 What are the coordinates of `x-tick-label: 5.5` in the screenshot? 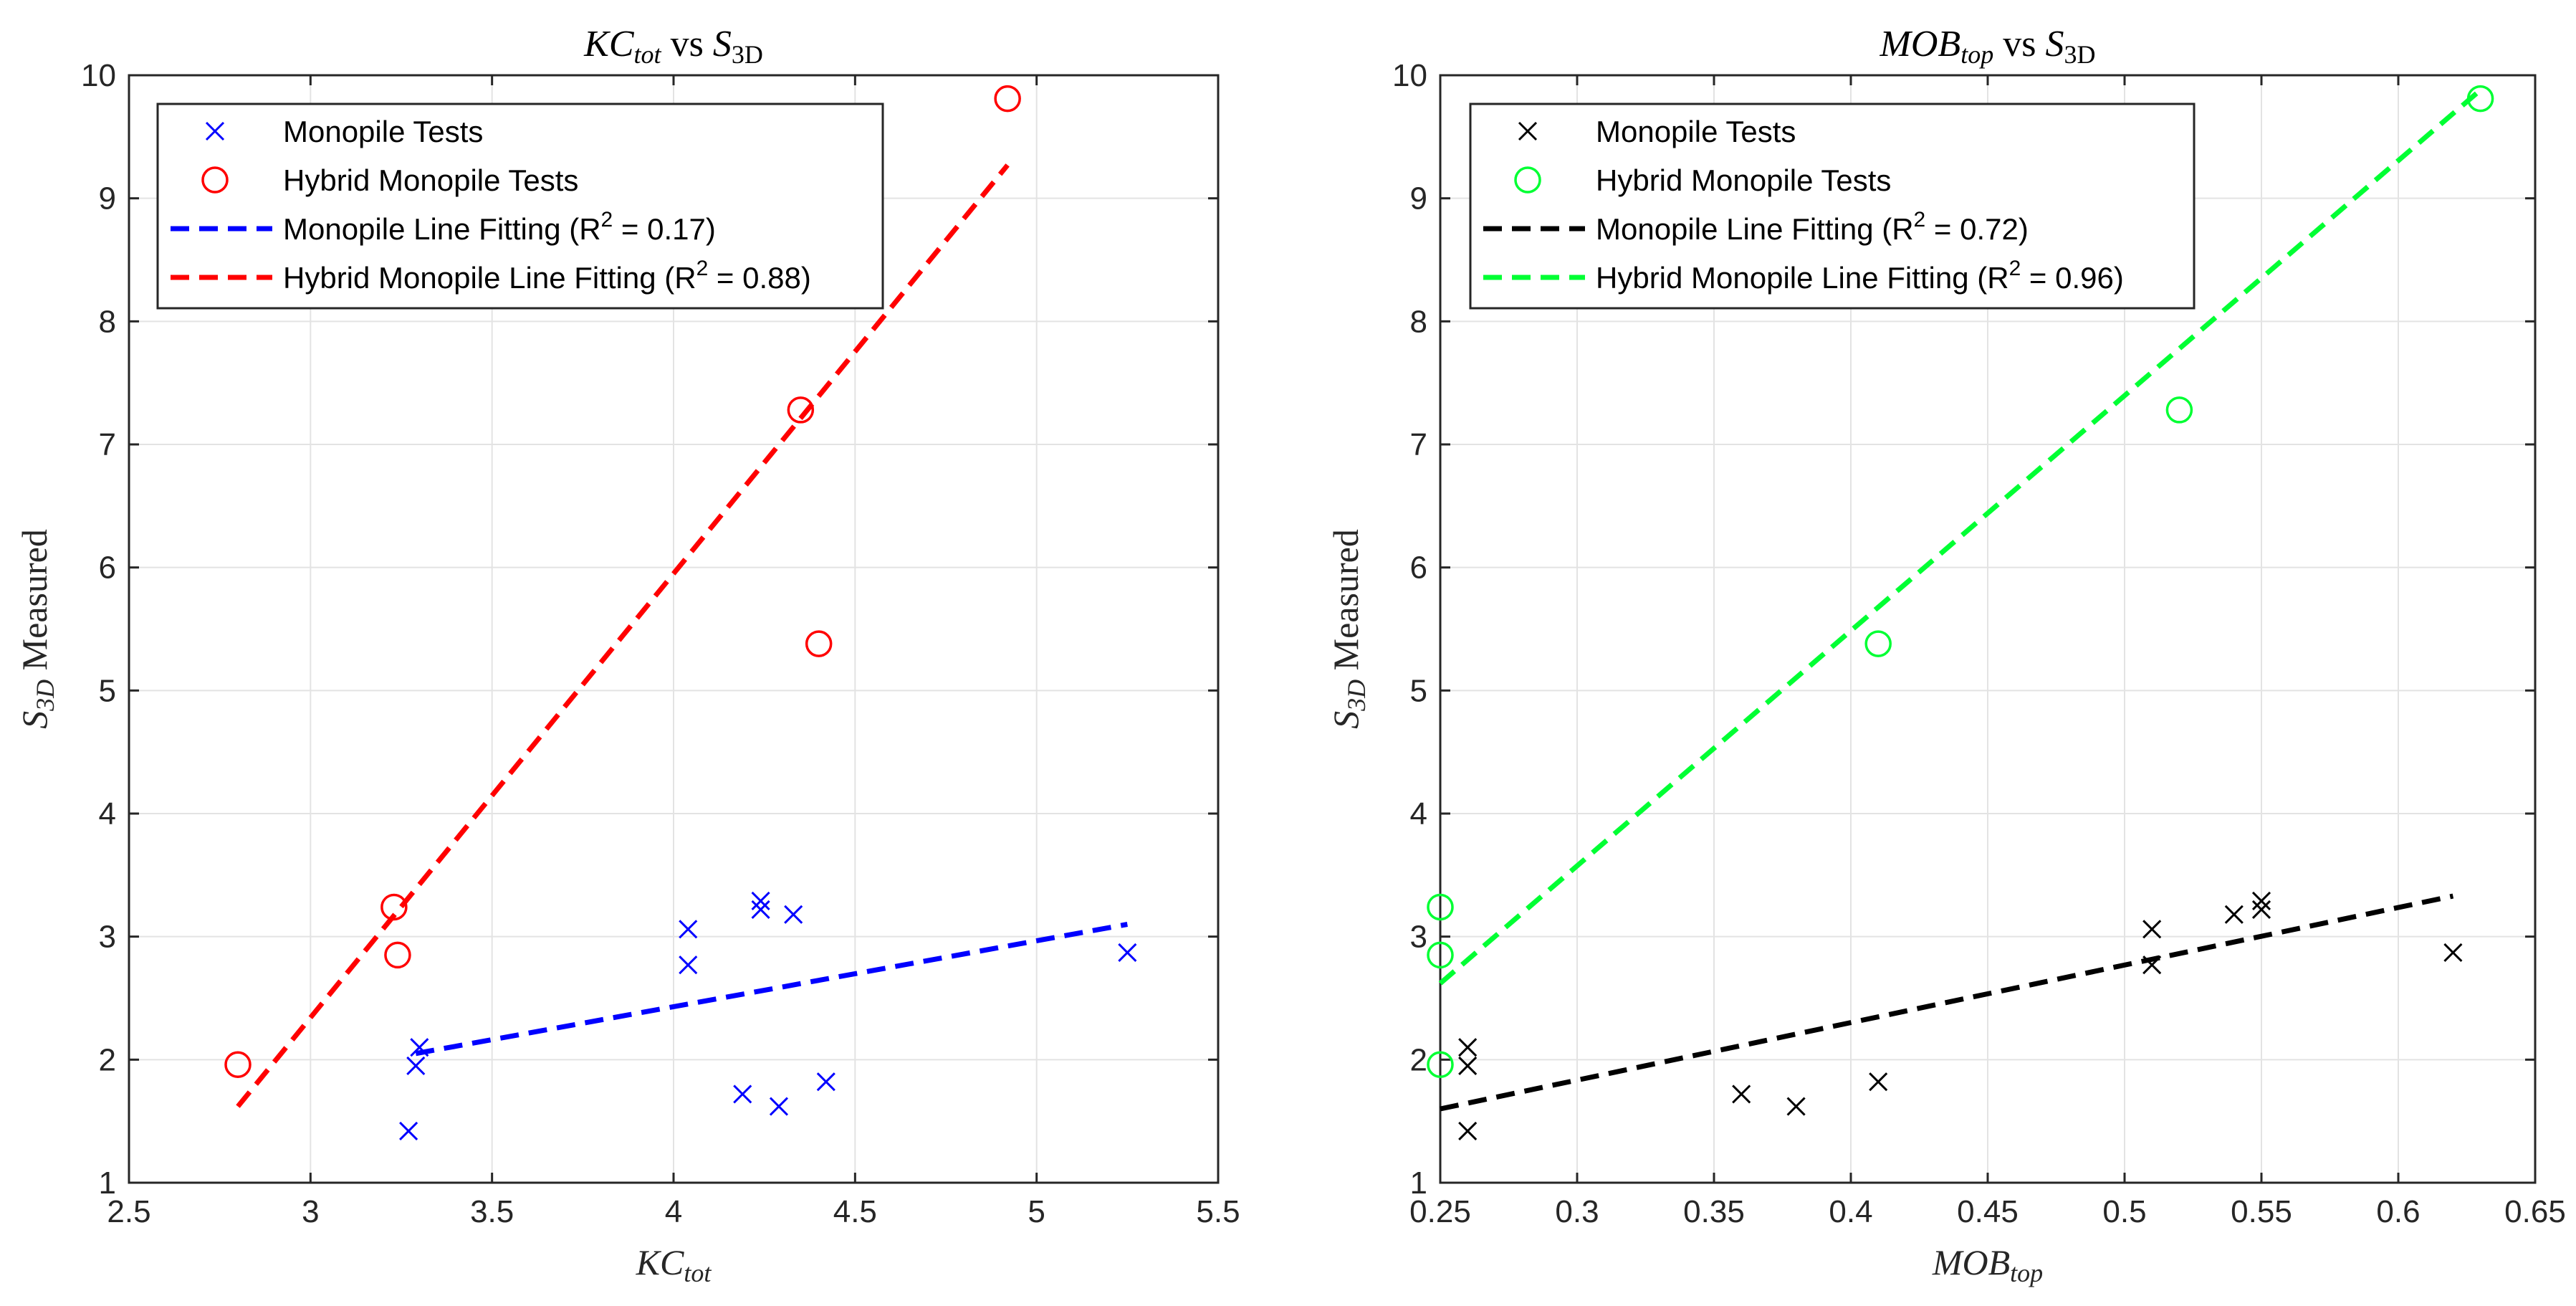 It's located at (1218, 1211).